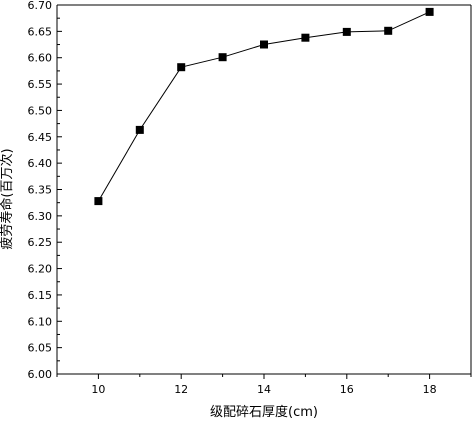 The height and width of the screenshot is (428, 472). I want to click on y-tick-label: 6.45, so click(40, 137).